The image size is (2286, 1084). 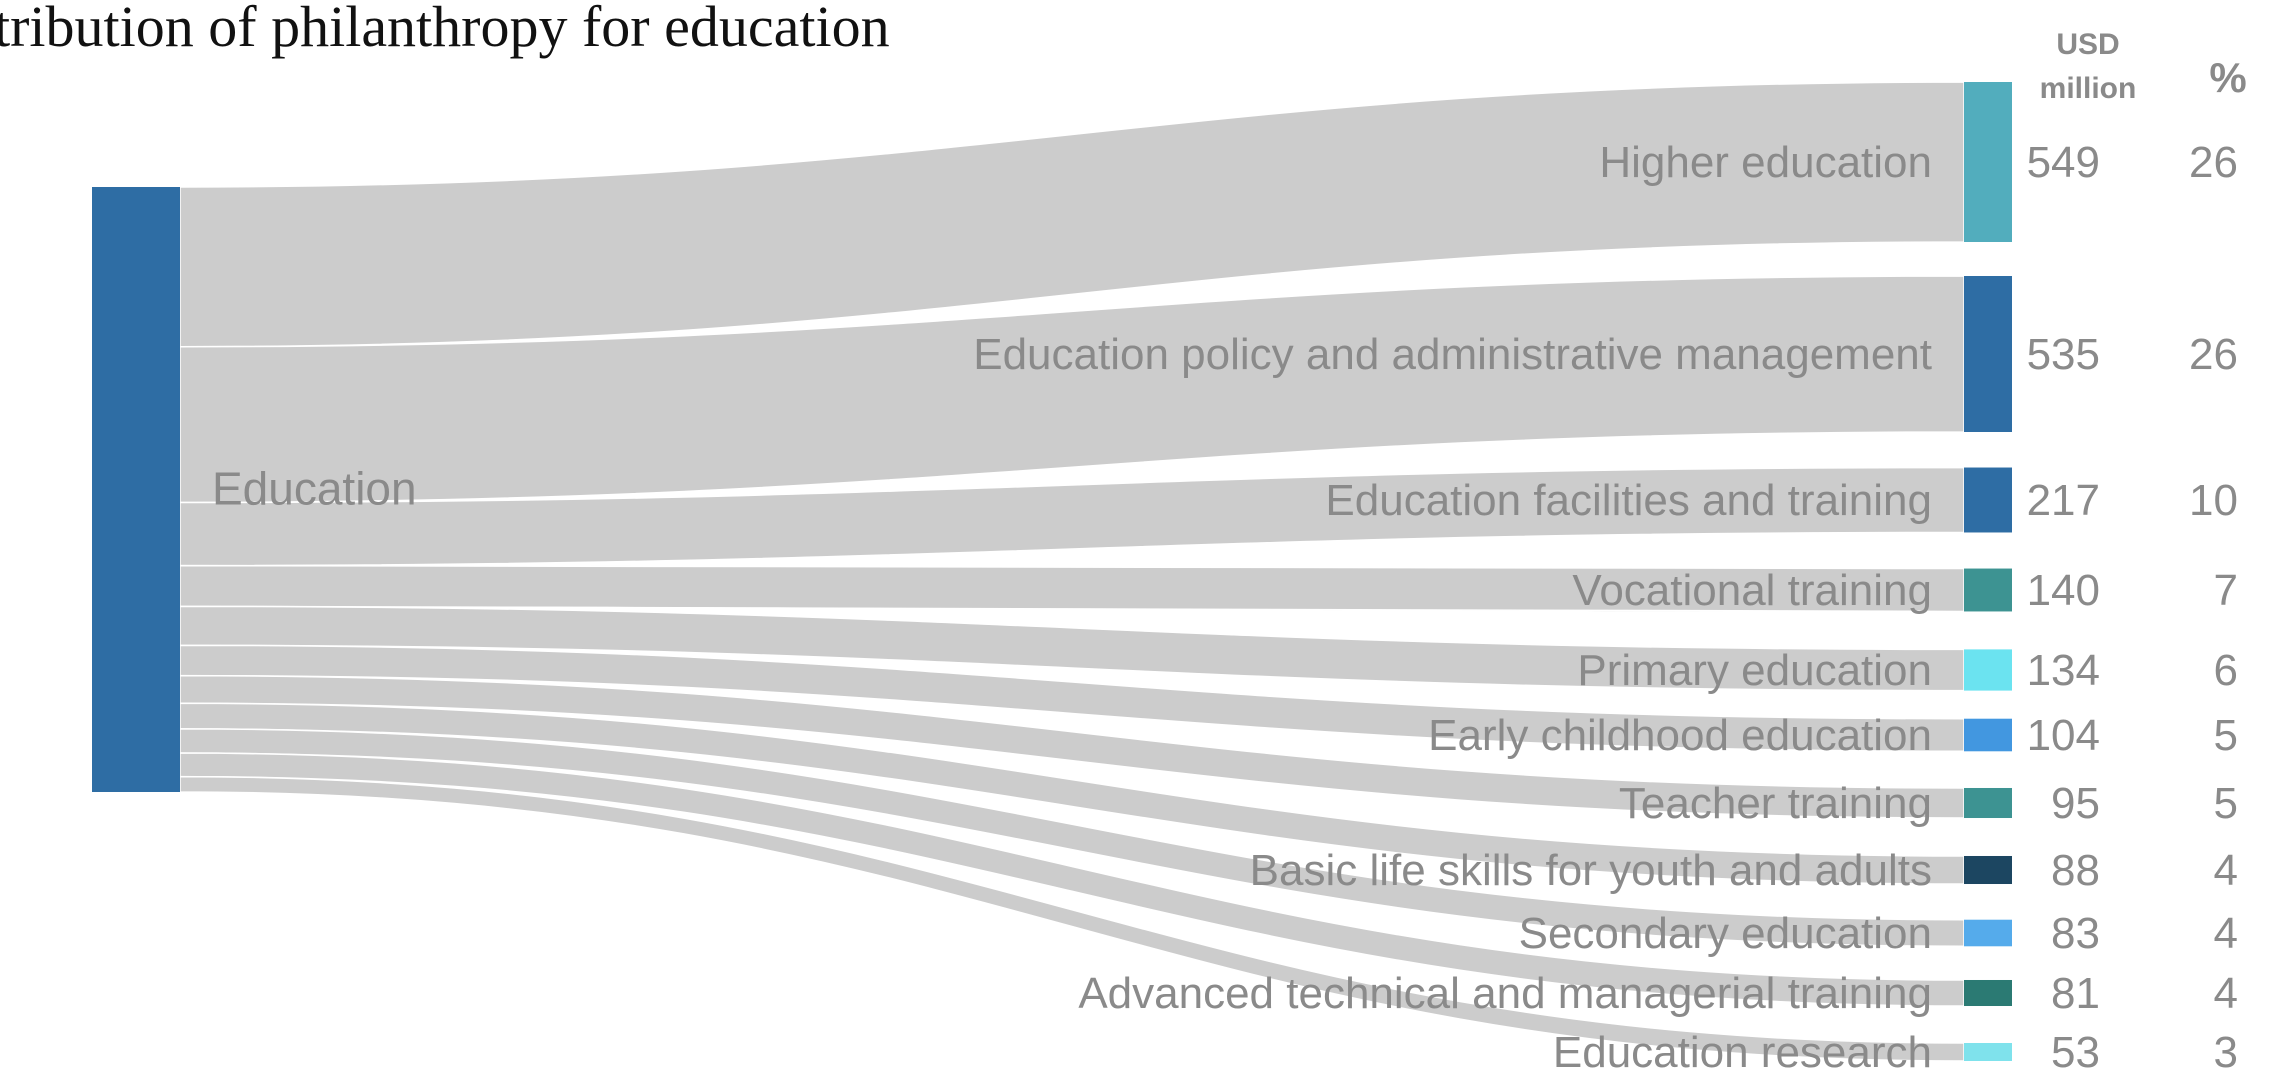 What do you see at coordinates (2087, 44) in the screenshot?
I see `value-header-line1: USD` at bounding box center [2087, 44].